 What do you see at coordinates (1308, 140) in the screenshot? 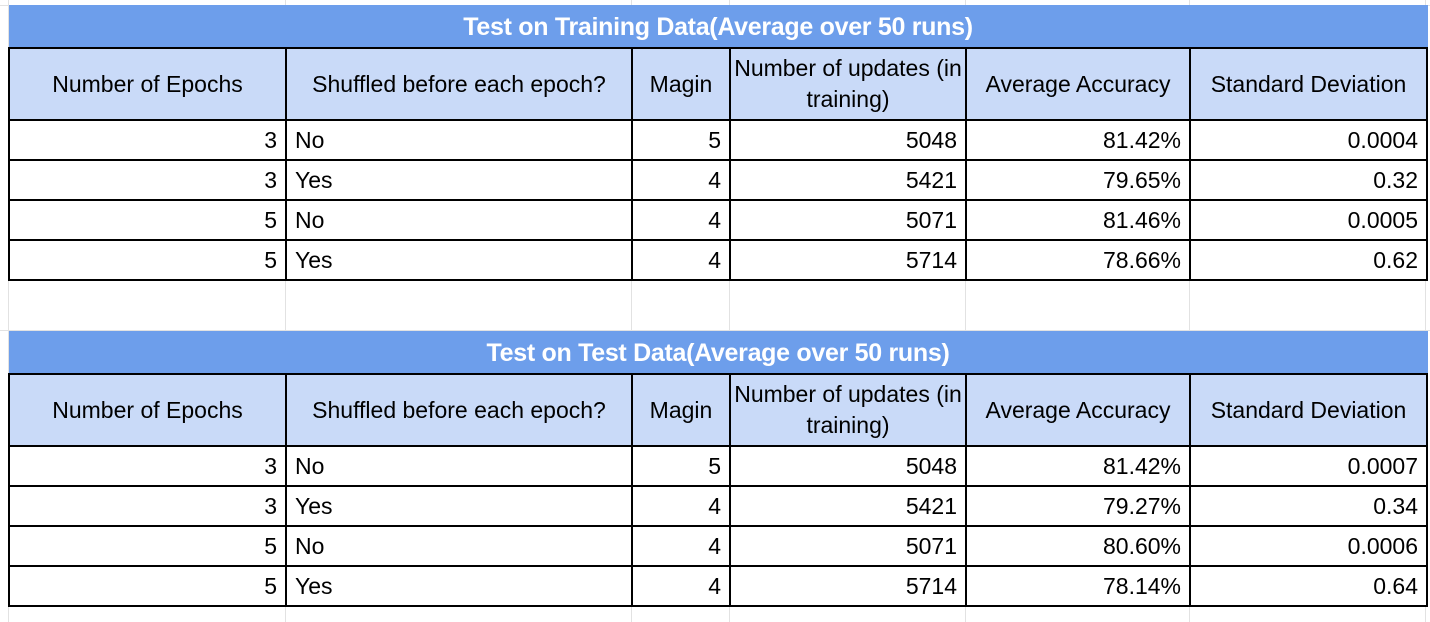
I see `cell-stddev: 0.0004` at bounding box center [1308, 140].